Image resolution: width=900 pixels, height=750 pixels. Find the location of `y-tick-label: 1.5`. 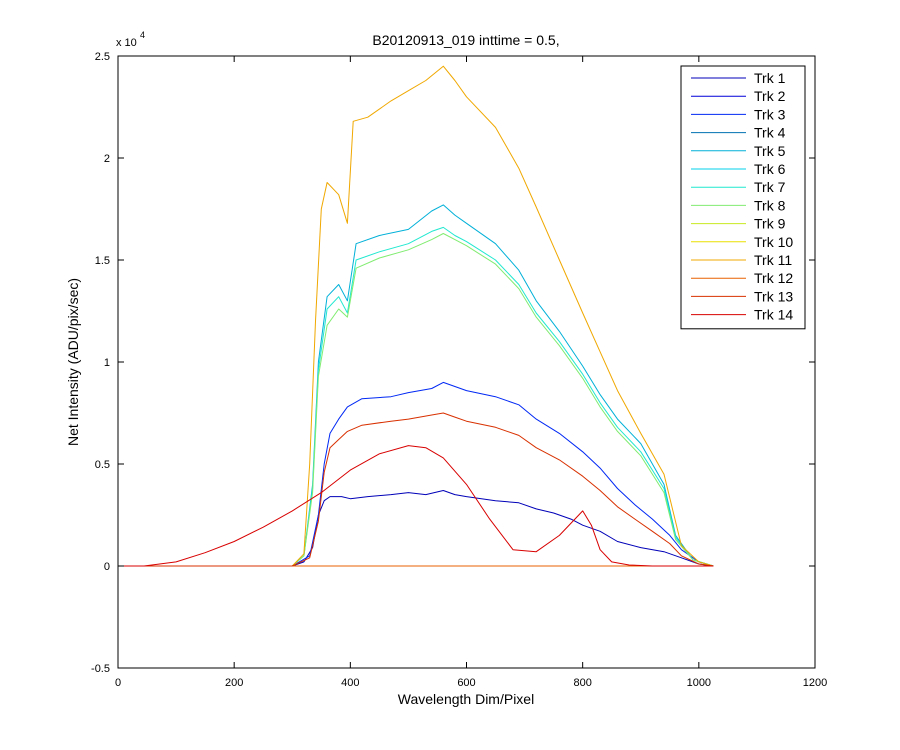

y-tick-label: 1.5 is located at coordinates (102, 261).